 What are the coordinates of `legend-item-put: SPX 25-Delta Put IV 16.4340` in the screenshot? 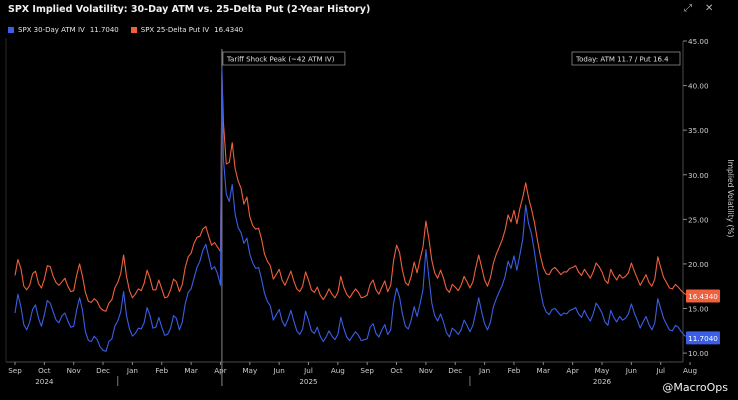 It's located at (187, 30).